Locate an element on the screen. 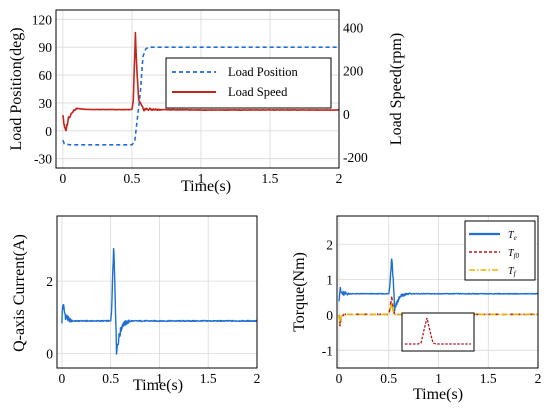 The width and height of the screenshot is (550, 408). zoom-inset is located at coordinates (438, 332).